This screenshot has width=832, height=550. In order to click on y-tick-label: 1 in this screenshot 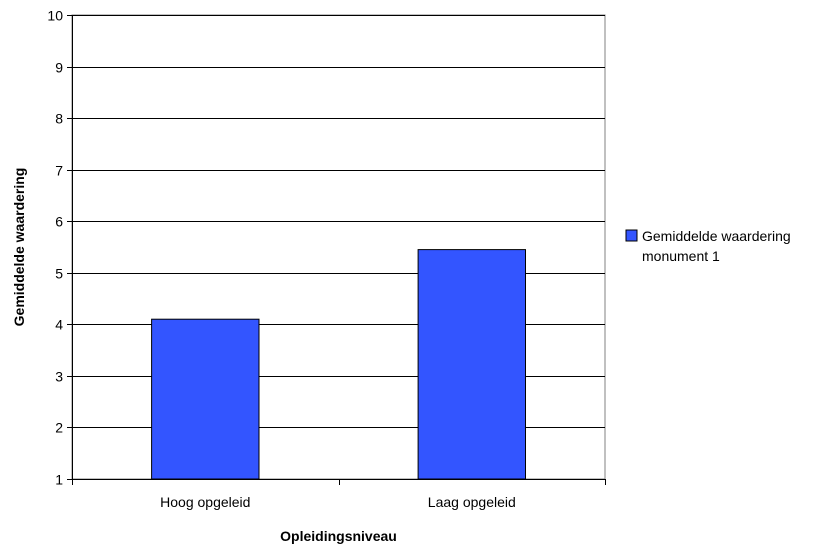, I will do `click(59, 480)`.